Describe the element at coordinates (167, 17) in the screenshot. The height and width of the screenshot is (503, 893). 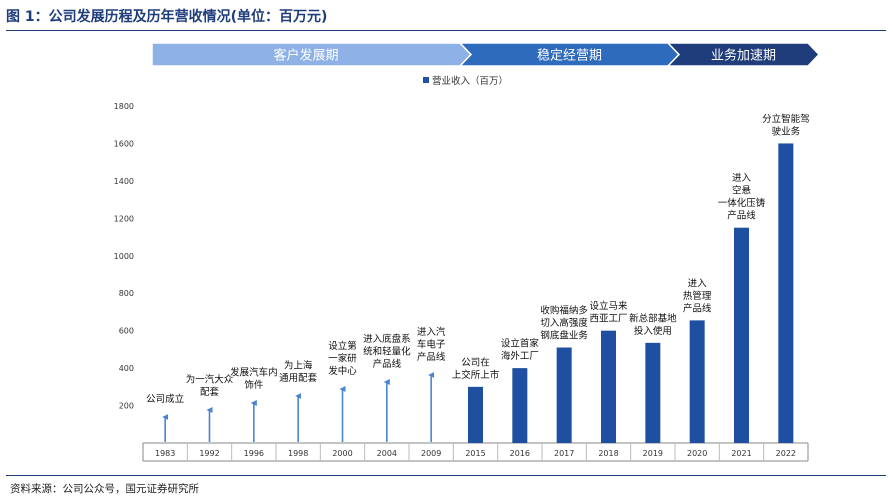
I see `figure-title: 图 1：公司发展历程及历年营收情况(单位：百万元)` at that location.